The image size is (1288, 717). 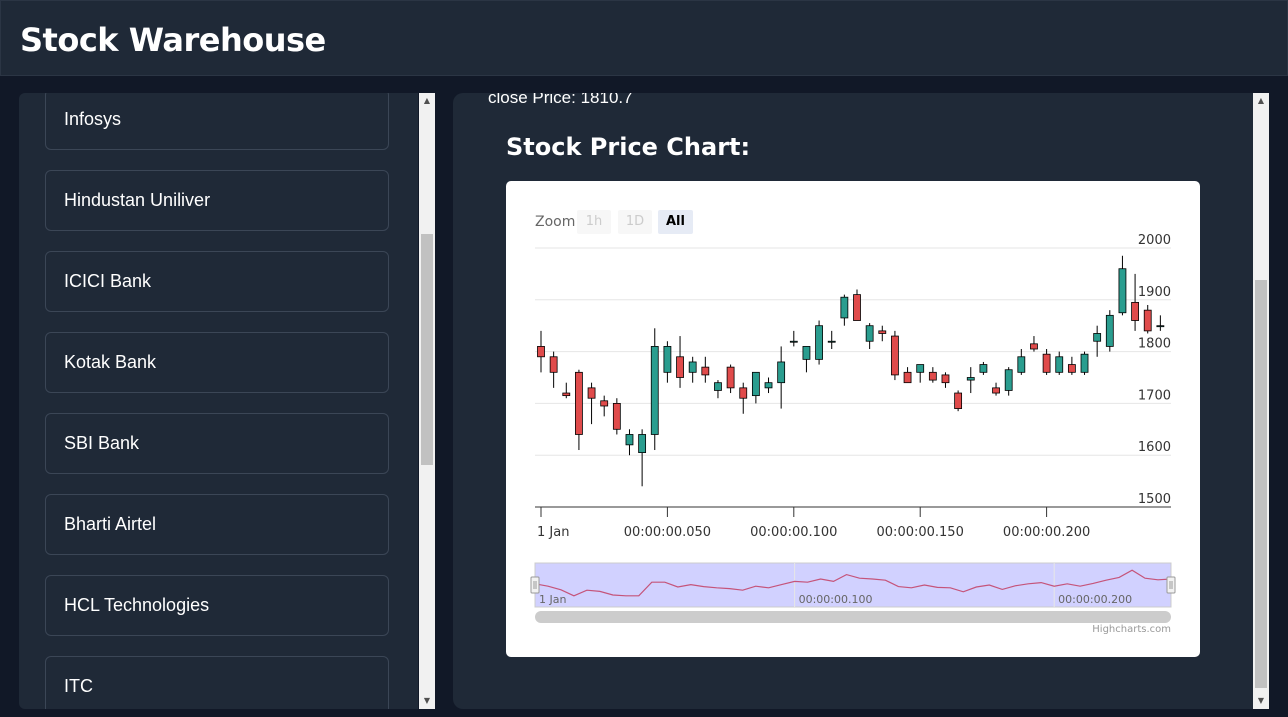 I want to click on y-tick-label: 2000, so click(x=1154, y=240).